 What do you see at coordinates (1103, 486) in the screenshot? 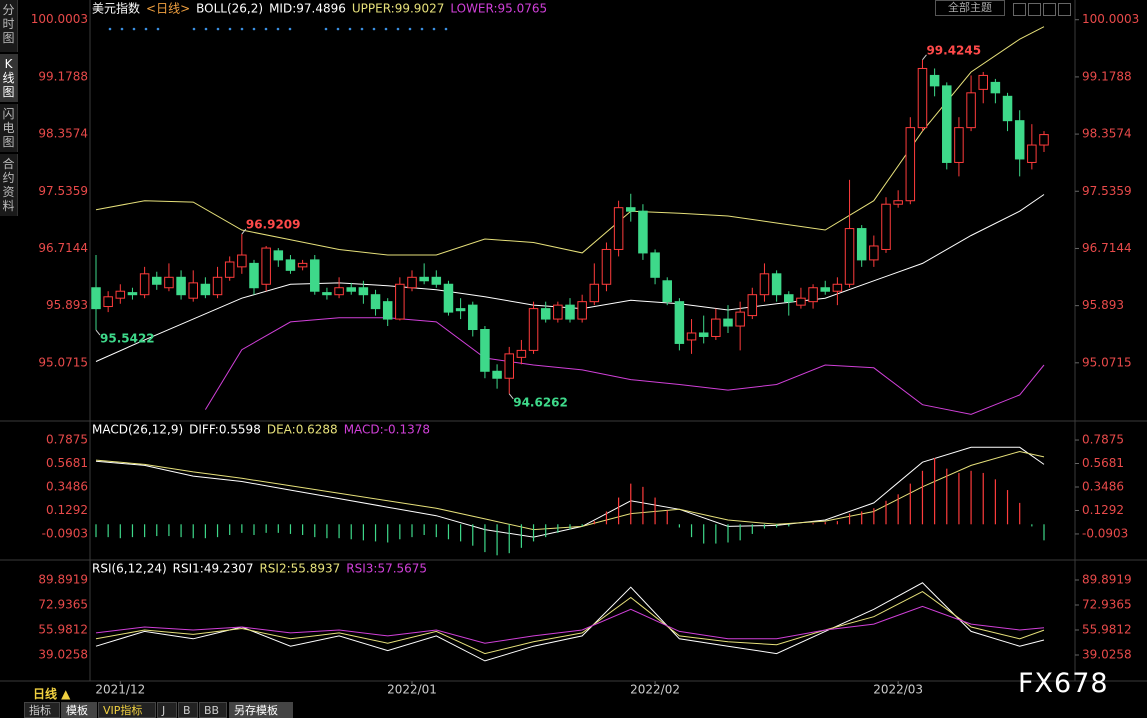
I see `y-tick-label-right: 0.3486` at bounding box center [1103, 486].